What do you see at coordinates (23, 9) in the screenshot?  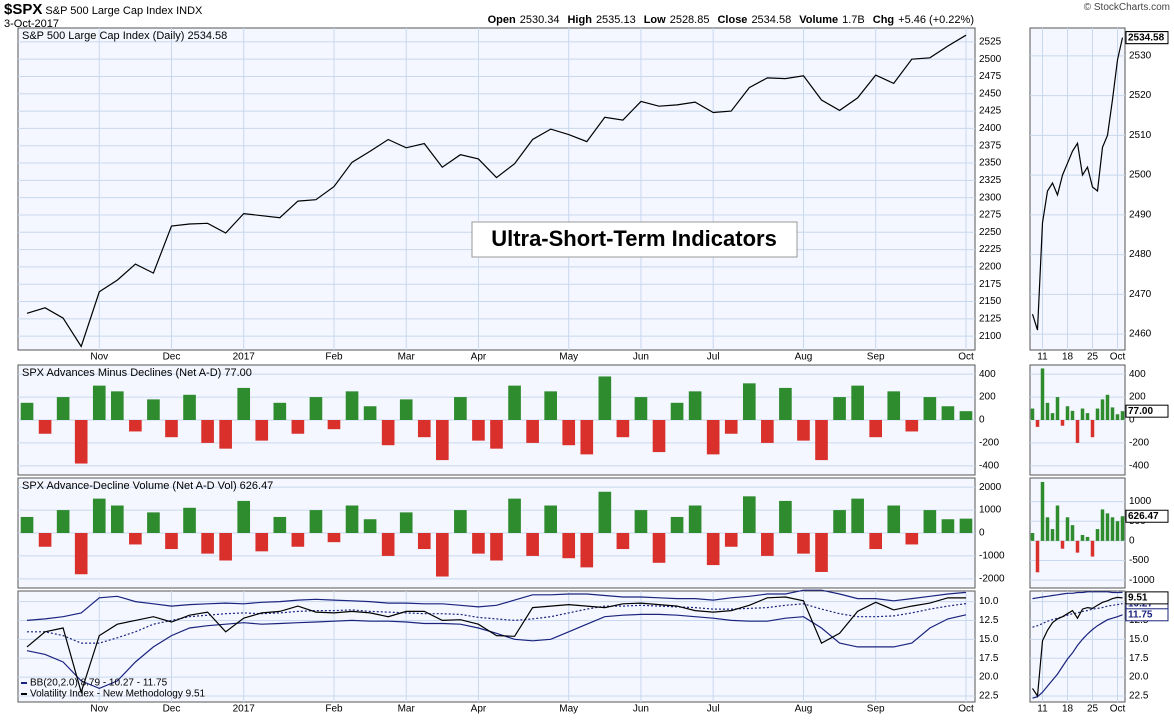 I see `symbol: $SPX` at bounding box center [23, 9].